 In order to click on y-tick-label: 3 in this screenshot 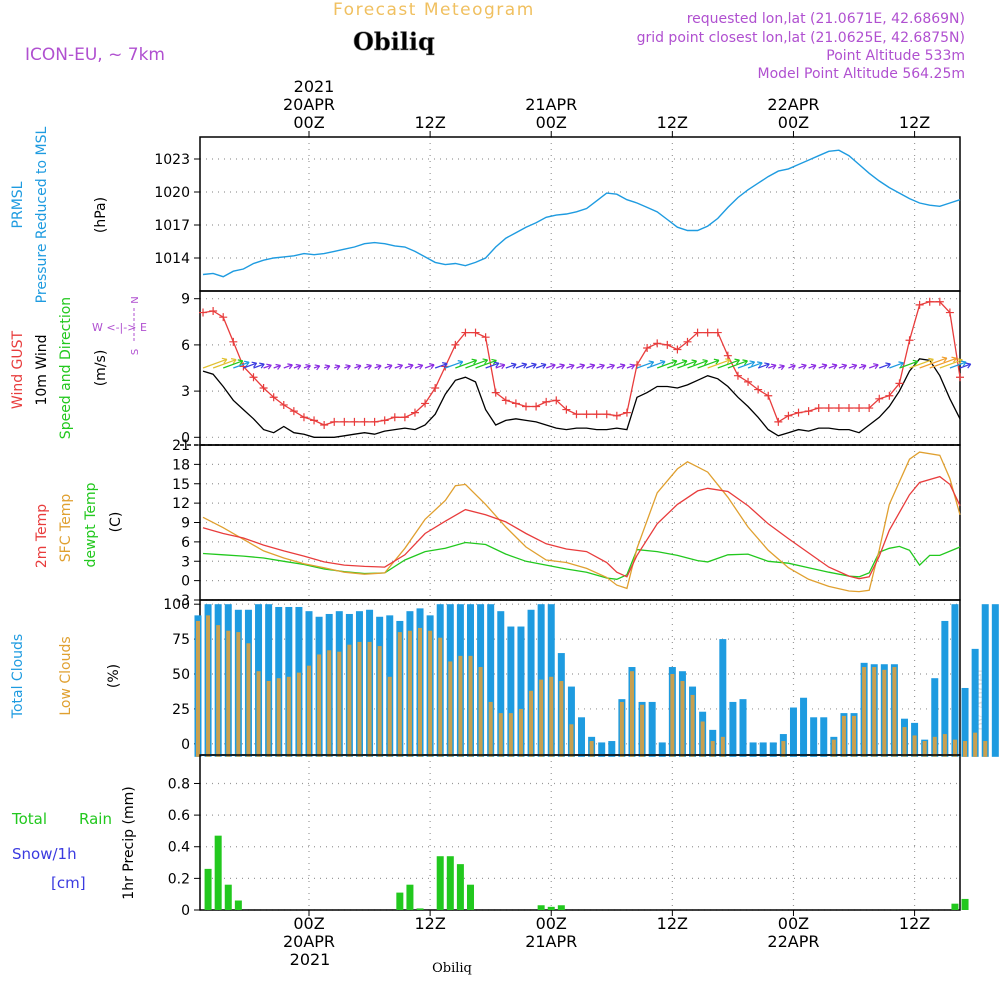, I will do `click(185, 392)`.